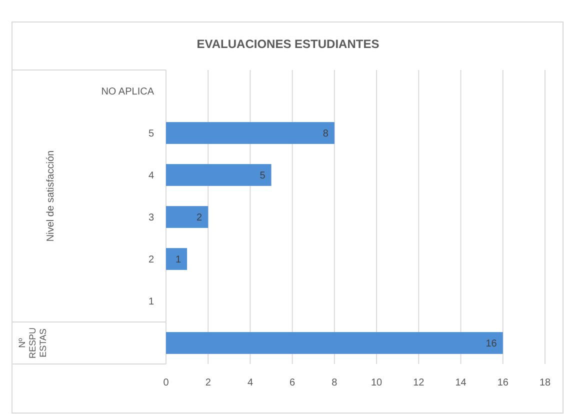 This screenshot has height=414, width=564. What do you see at coordinates (545, 383) in the screenshot?
I see `x-tick-label: 18` at bounding box center [545, 383].